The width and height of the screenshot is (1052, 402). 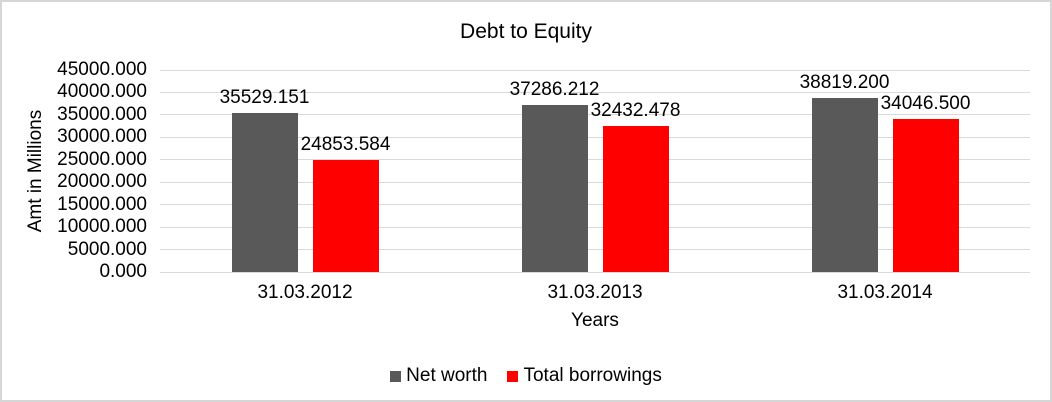 I want to click on y-axis-tick-label: 10000.000, so click(x=102, y=227).